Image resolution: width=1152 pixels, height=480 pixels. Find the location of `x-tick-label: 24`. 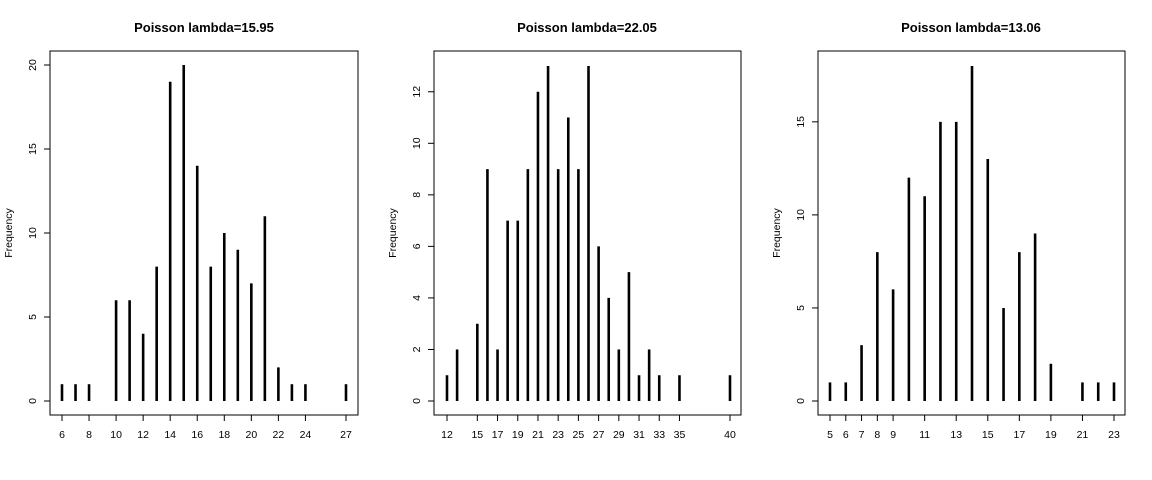

x-tick-label: 24 is located at coordinates (306, 435).